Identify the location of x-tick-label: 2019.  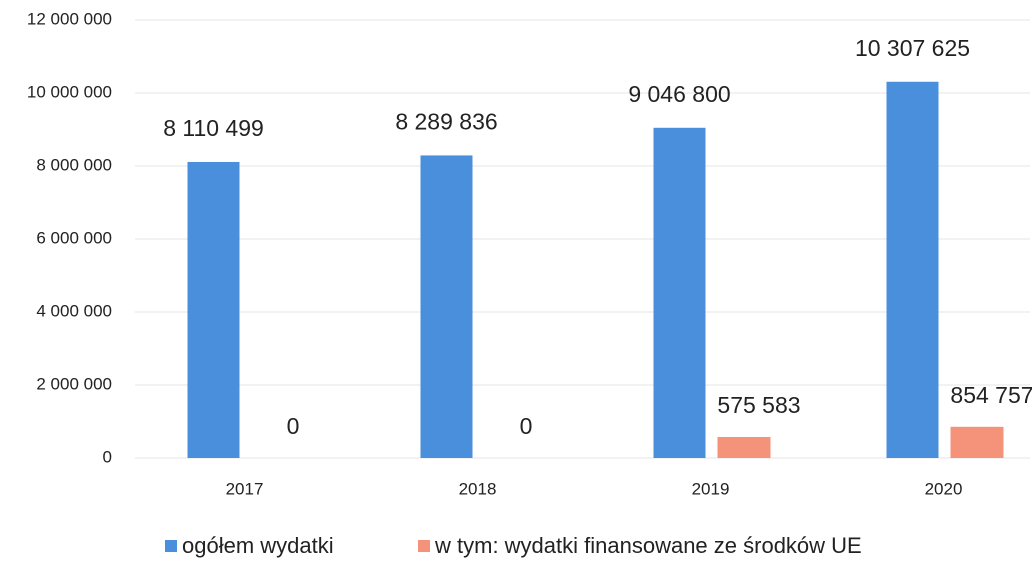
(711, 488).